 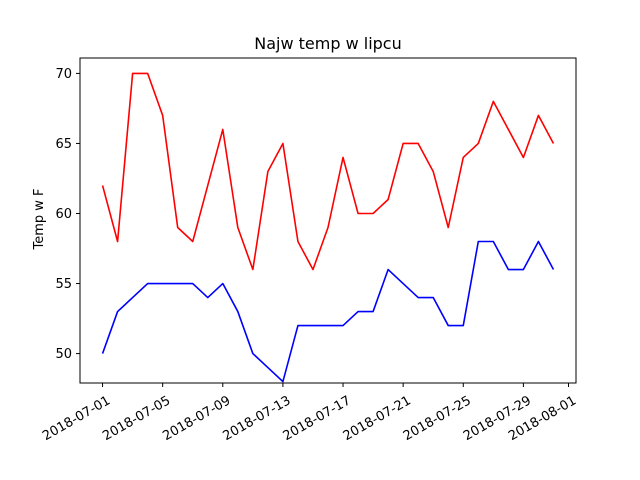 What do you see at coordinates (63, 354) in the screenshot?
I see `y-tick-label: 50` at bounding box center [63, 354].